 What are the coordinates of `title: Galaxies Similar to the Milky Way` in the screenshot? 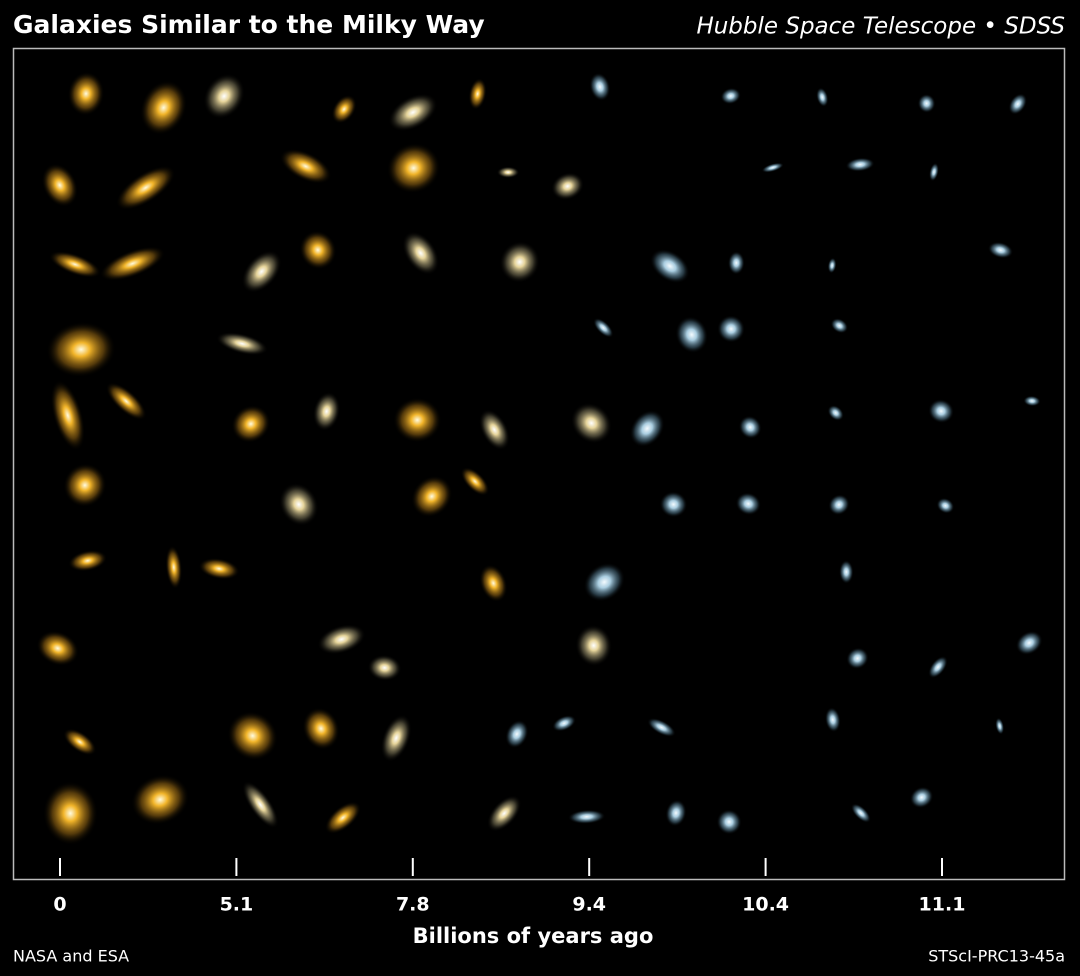 It's located at (249, 24).